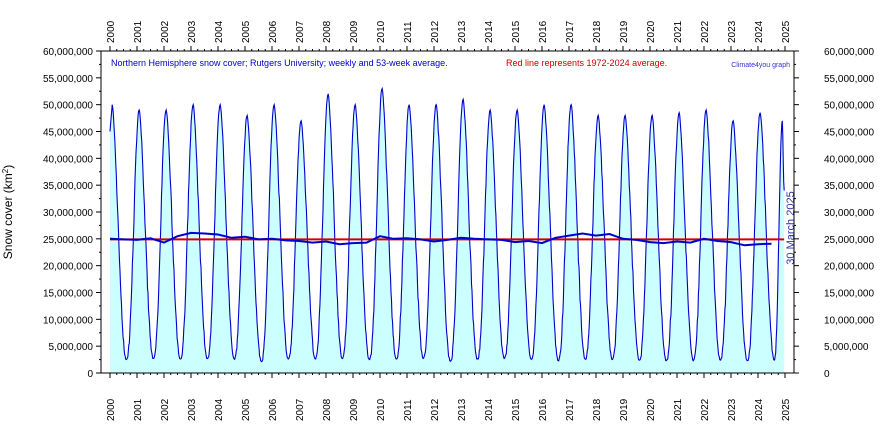  What do you see at coordinates (68, 52) in the screenshot?
I see `y-tick-label-left: 60,000,000` at bounding box center [68, 52].